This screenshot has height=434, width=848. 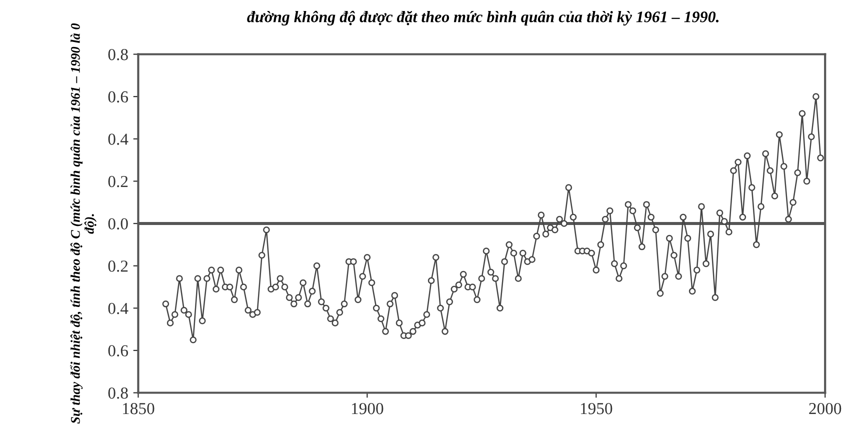 I want to click on x-tick-label: 1950, so click(x=596, y=408).